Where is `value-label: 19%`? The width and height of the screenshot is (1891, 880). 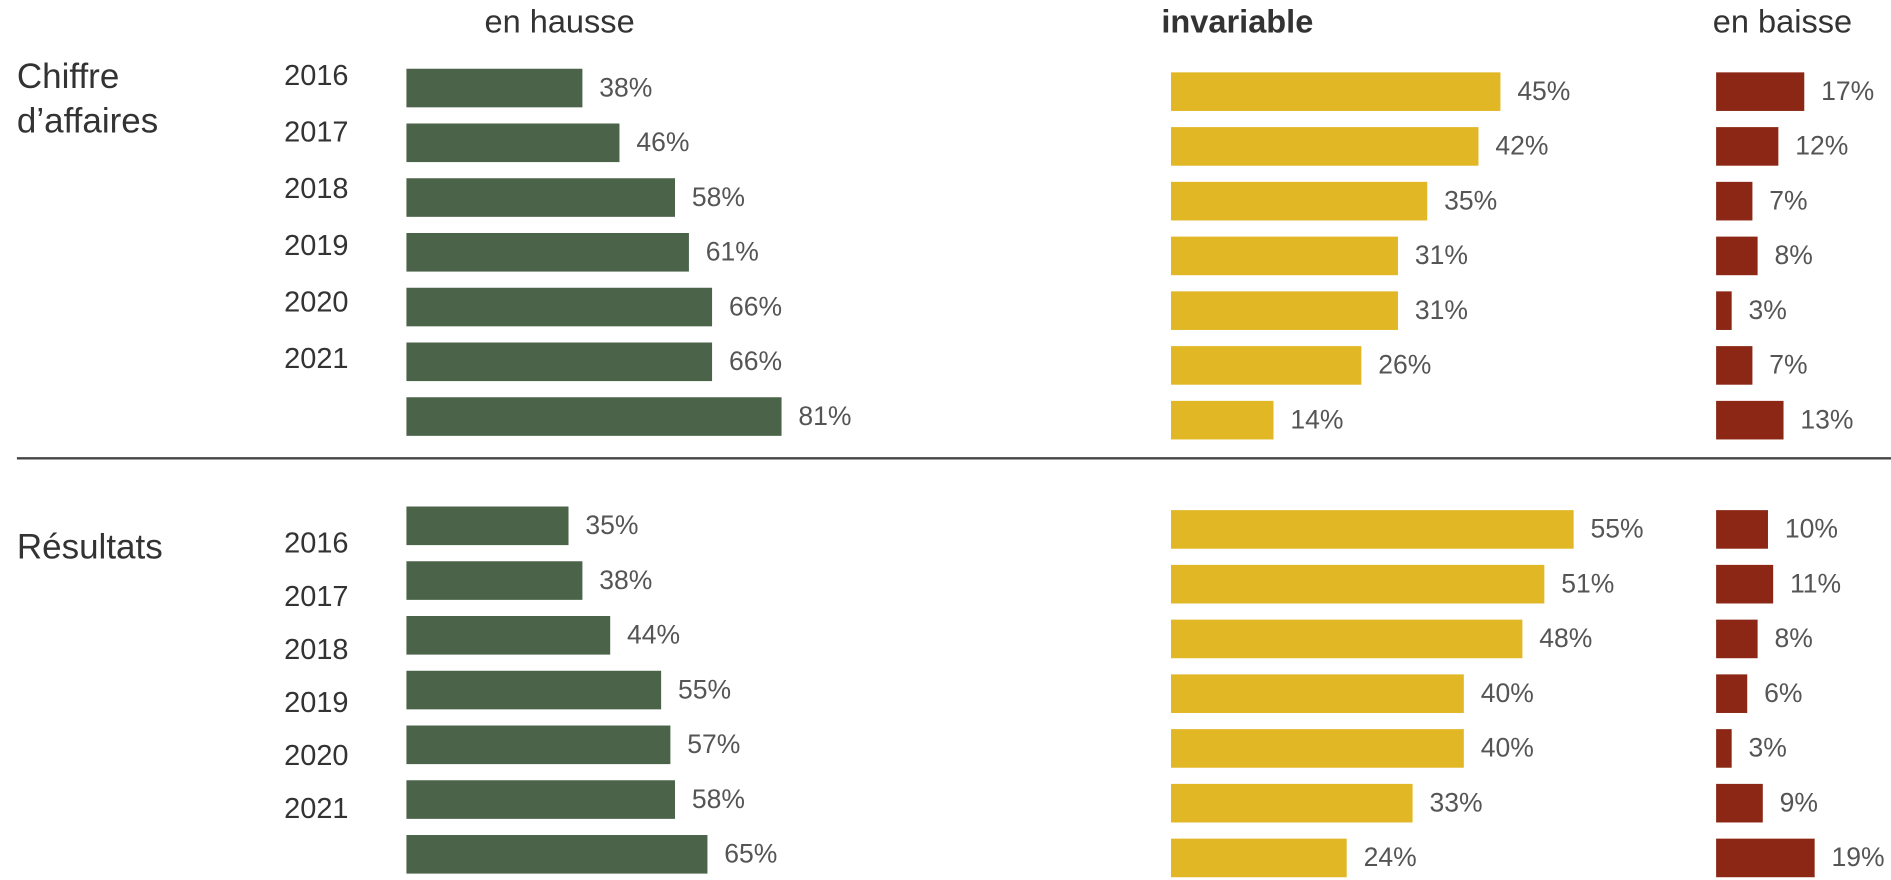 value-label: 19% is located at coordinates (1858, 857).